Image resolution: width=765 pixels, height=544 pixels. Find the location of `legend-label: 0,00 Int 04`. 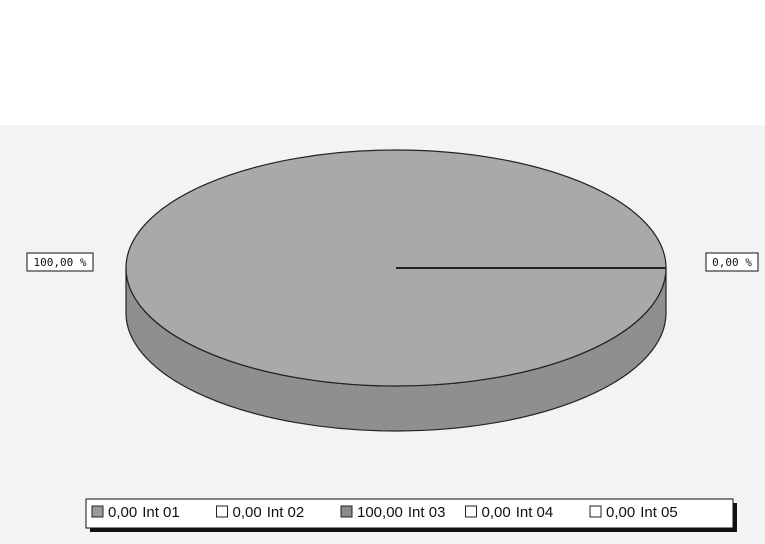

legend-label: 0,00 Int 04 is located at coordinates (518, 512).